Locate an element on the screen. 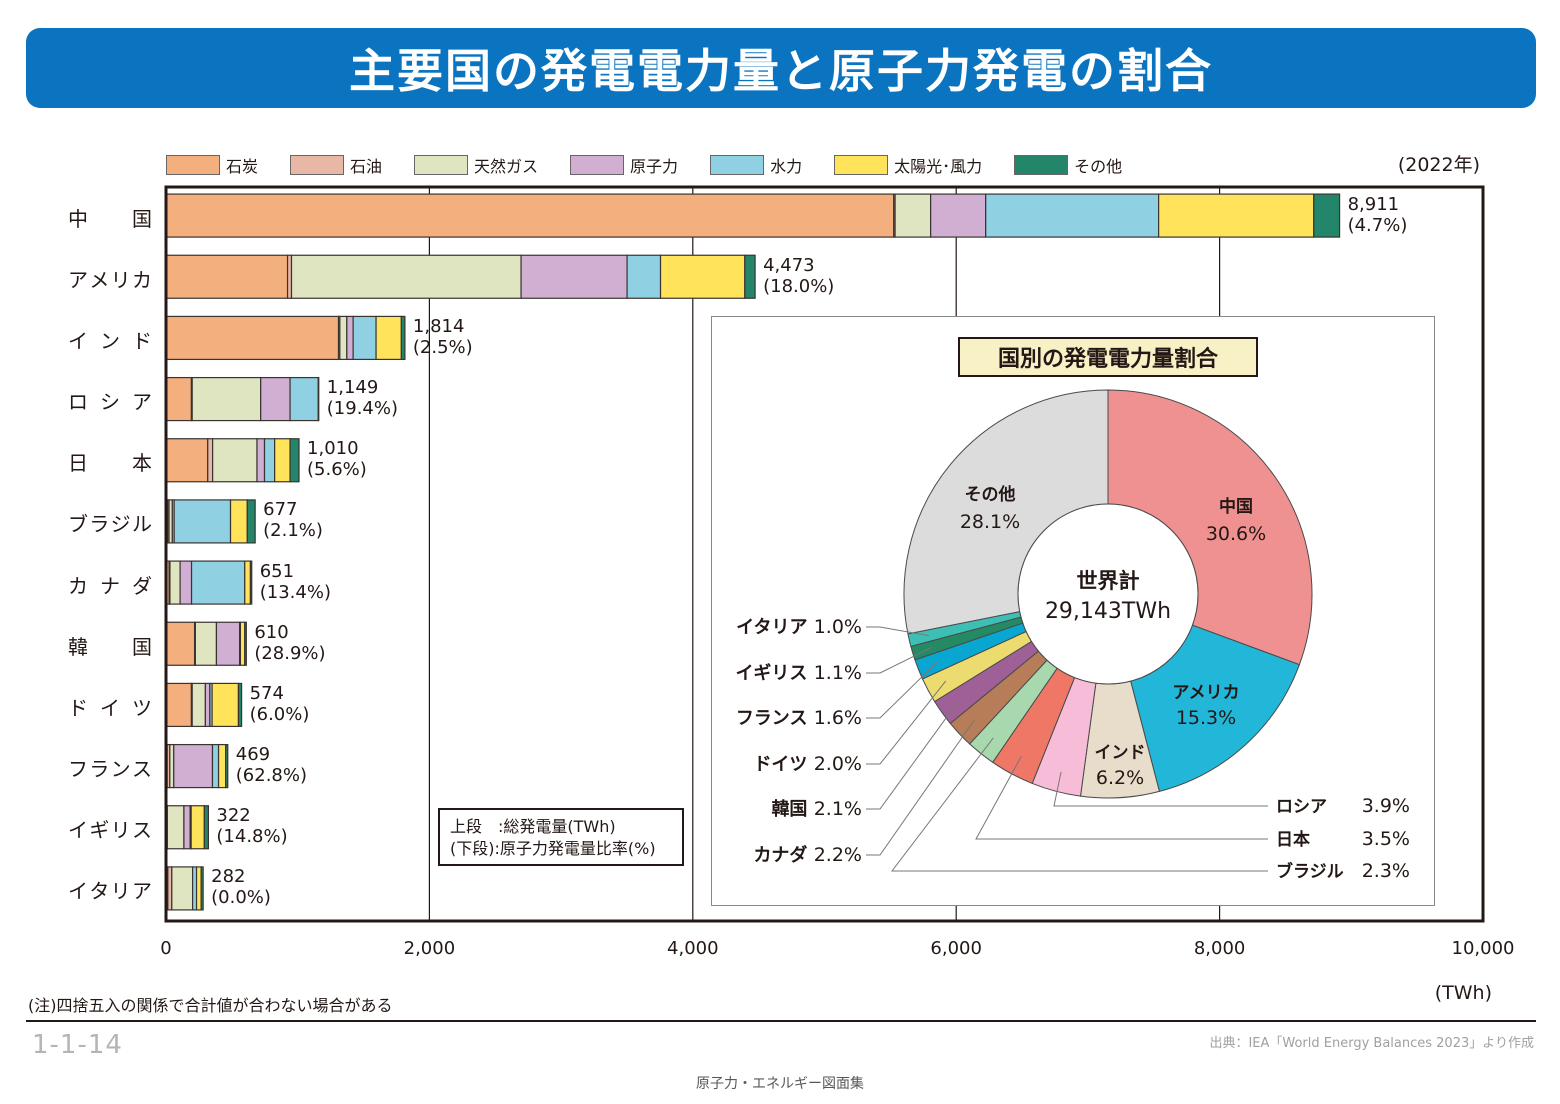 The height and width of the screenshot is (1104, 1560). value-legend-box: 上段 :総発電量(TWh) (下段):原子力発電量比率(%) is located at coordinates (561, 837).